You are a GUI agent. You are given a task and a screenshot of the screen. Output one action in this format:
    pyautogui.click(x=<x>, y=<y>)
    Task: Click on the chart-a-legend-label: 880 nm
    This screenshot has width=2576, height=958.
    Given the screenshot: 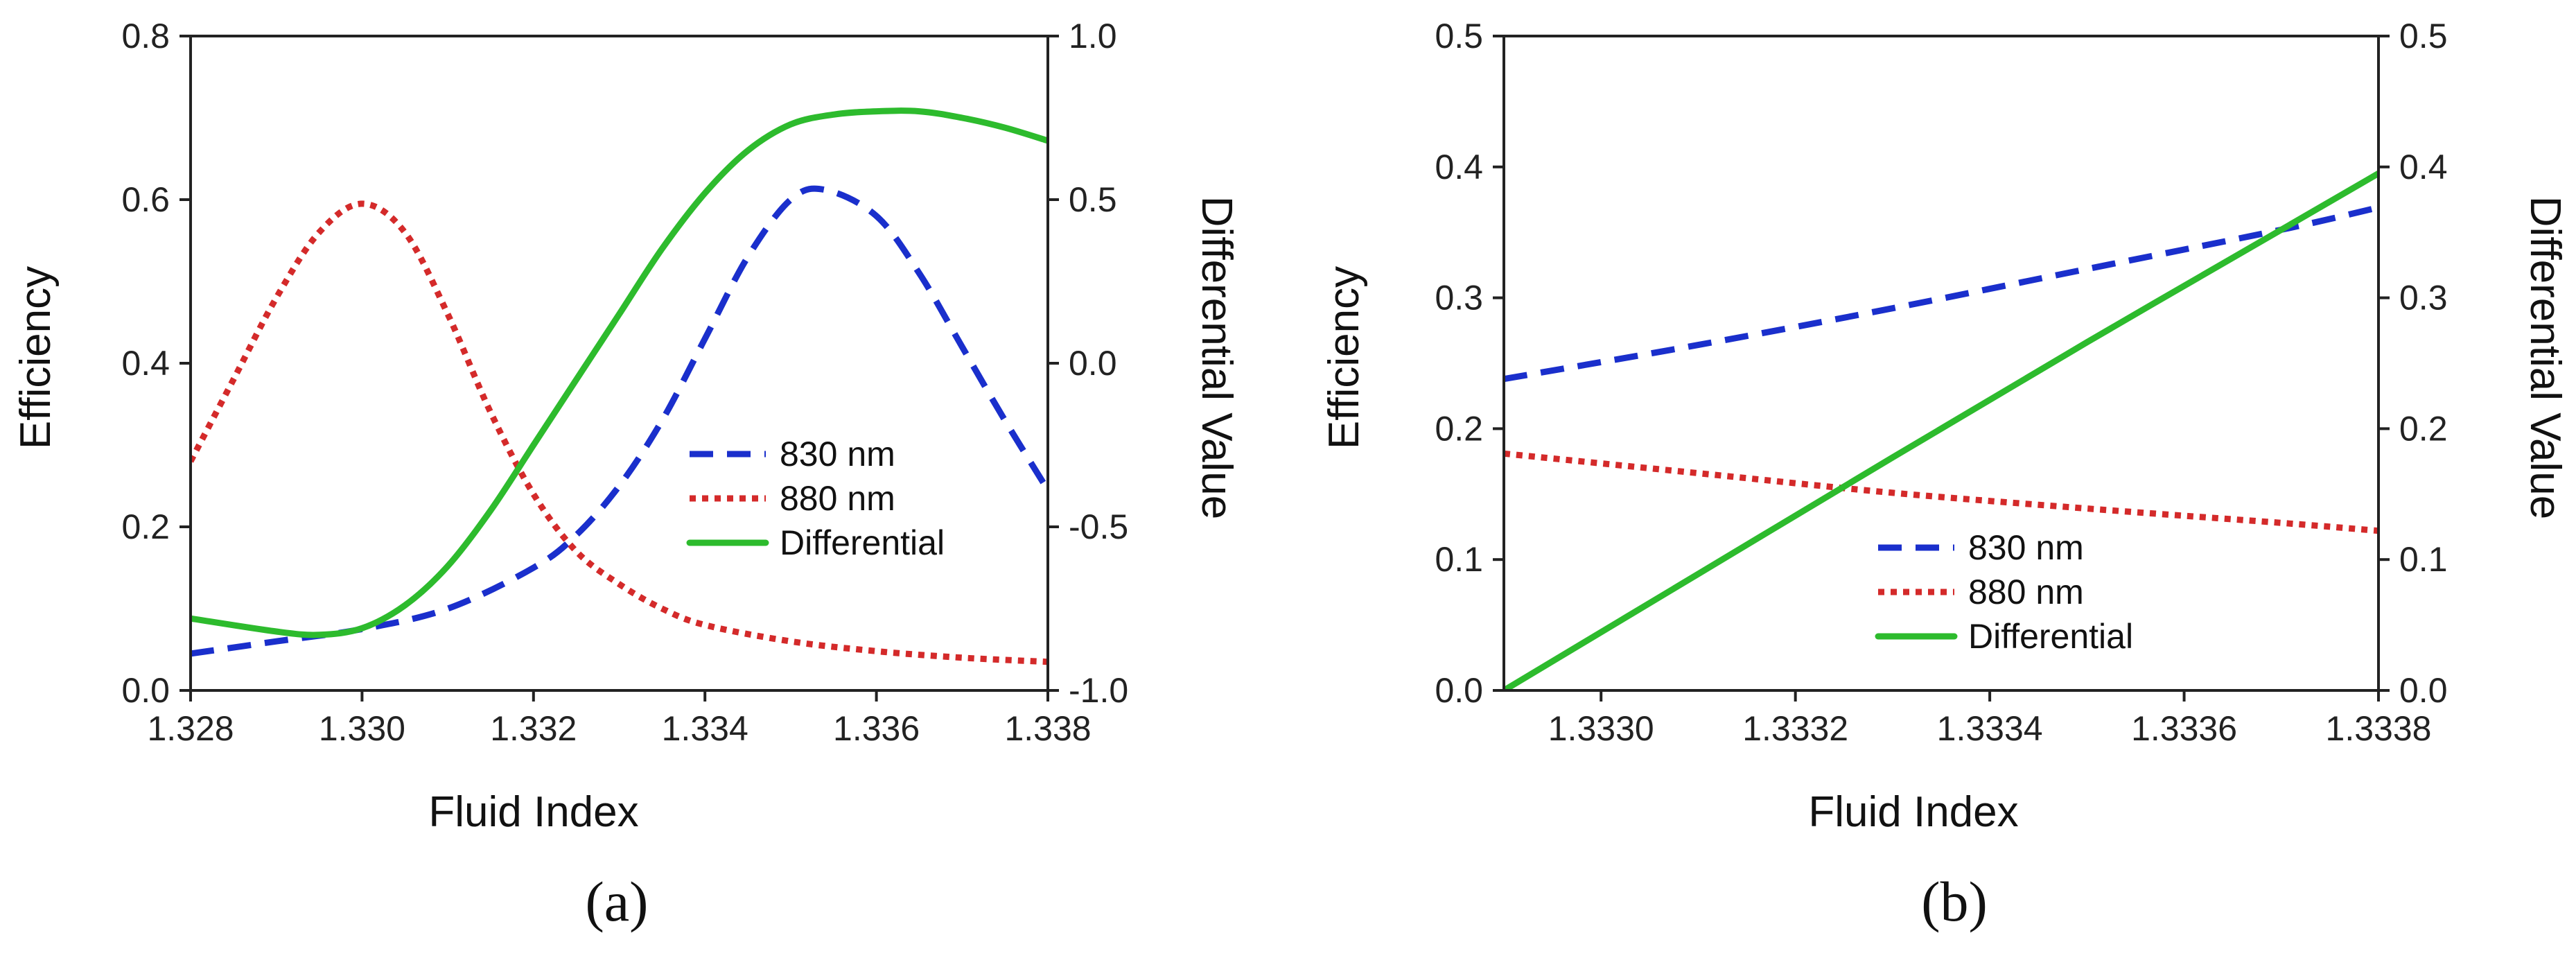 What is the action you would take?
    pyautogui.click(x=837, y=499)
    